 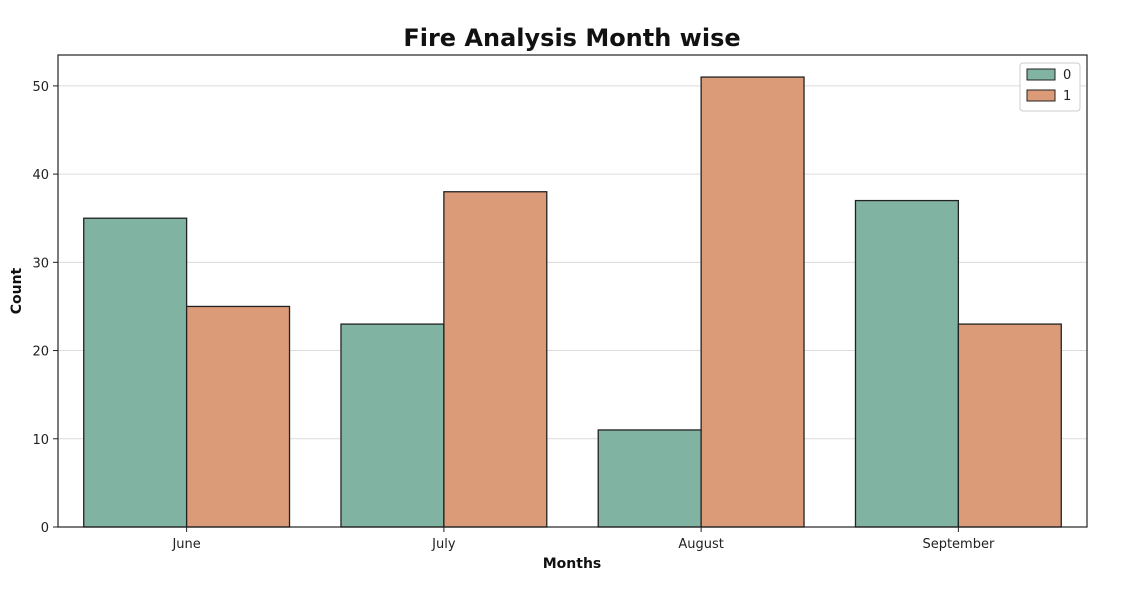 I want to click on x-tick-label: September, so click(x=958, y=544).